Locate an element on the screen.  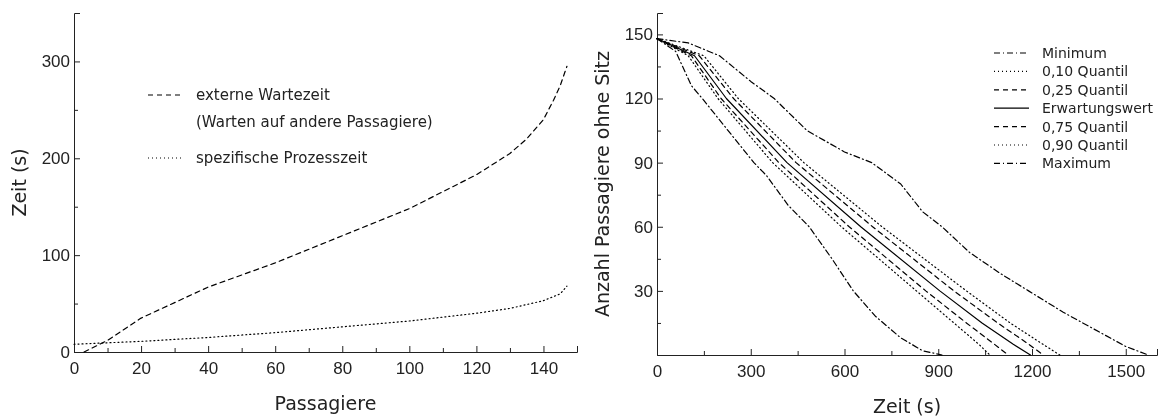
y-tick-label: 300 is located at coordinates (55, 62).